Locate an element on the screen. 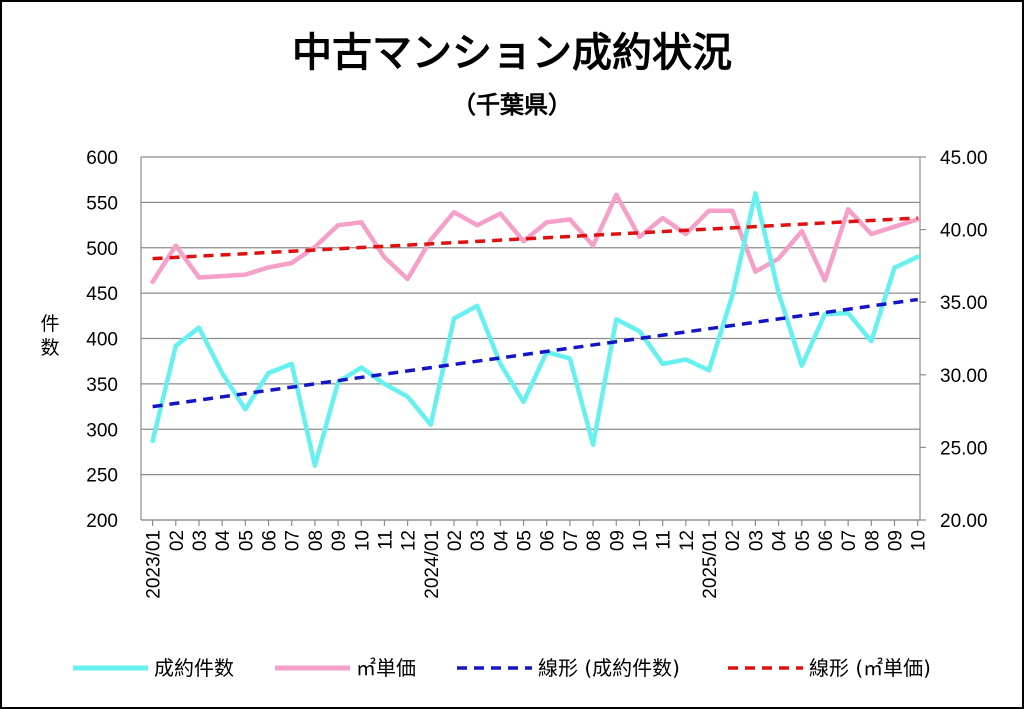  y-left-tick-label: 600 is located at coordinates (102, 158).